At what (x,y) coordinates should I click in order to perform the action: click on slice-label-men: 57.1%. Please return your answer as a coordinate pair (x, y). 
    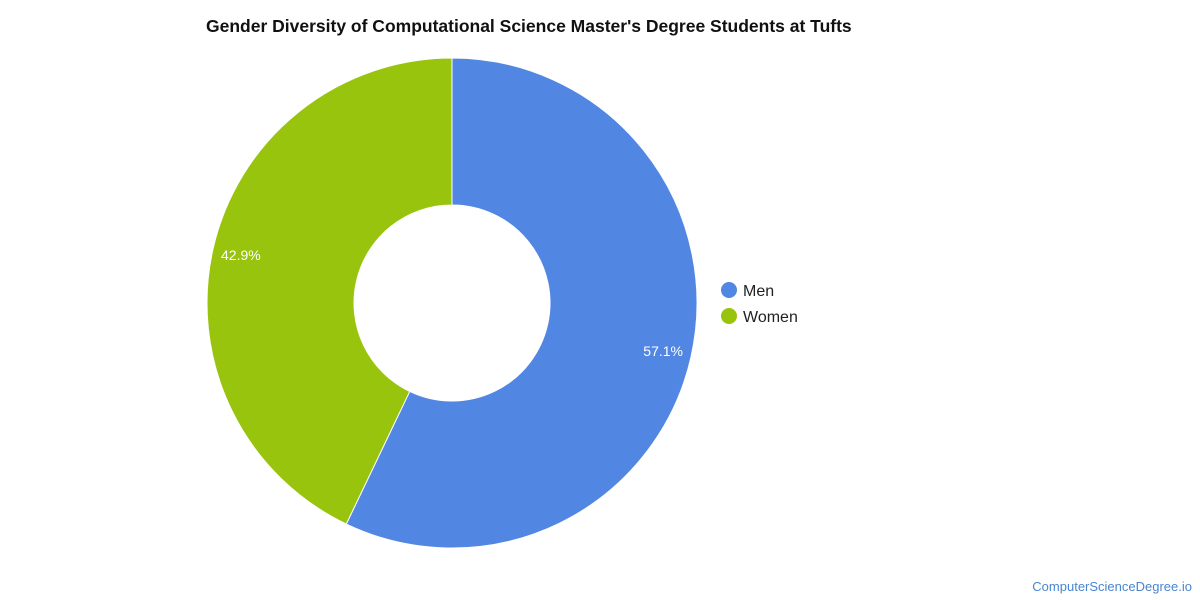
    Looking at the image, I should click on (663, 351).